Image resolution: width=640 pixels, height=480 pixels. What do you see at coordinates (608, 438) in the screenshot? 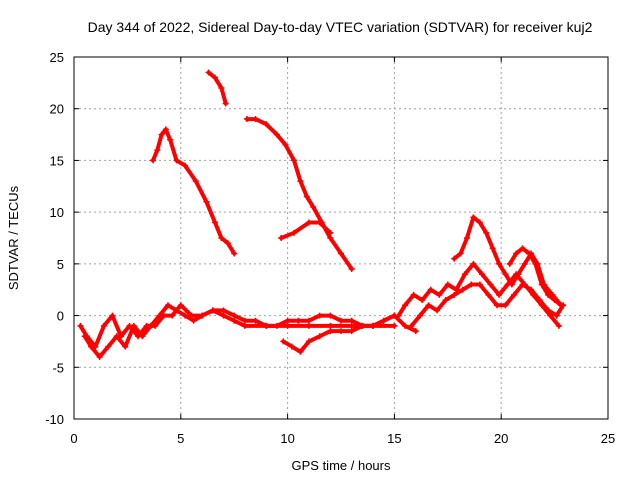
I see `x-tick-label: 25` at bounding box center [608, 438].